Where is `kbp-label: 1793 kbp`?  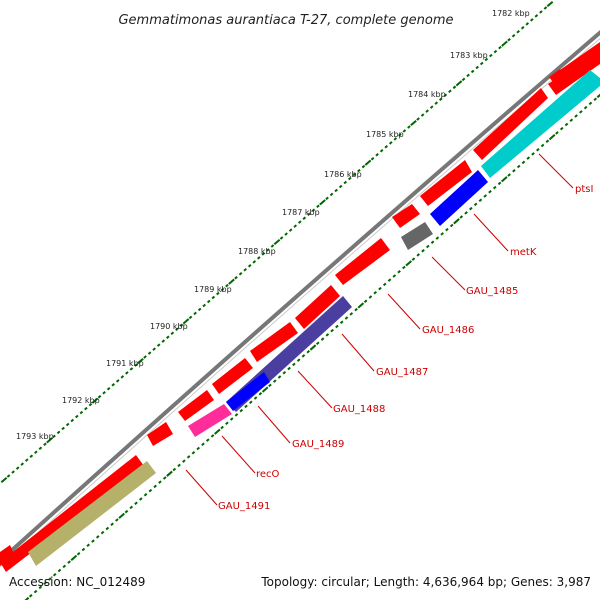
kbp-label: 1793 kbp is located at coordinates (35, 436).